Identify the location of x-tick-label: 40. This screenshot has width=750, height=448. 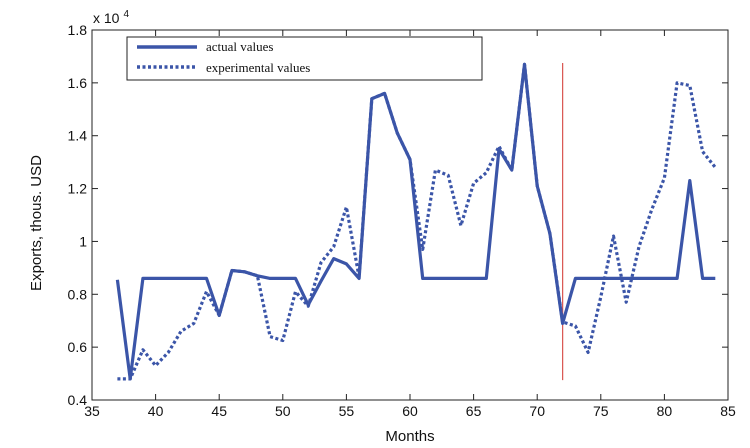
(156, 411).